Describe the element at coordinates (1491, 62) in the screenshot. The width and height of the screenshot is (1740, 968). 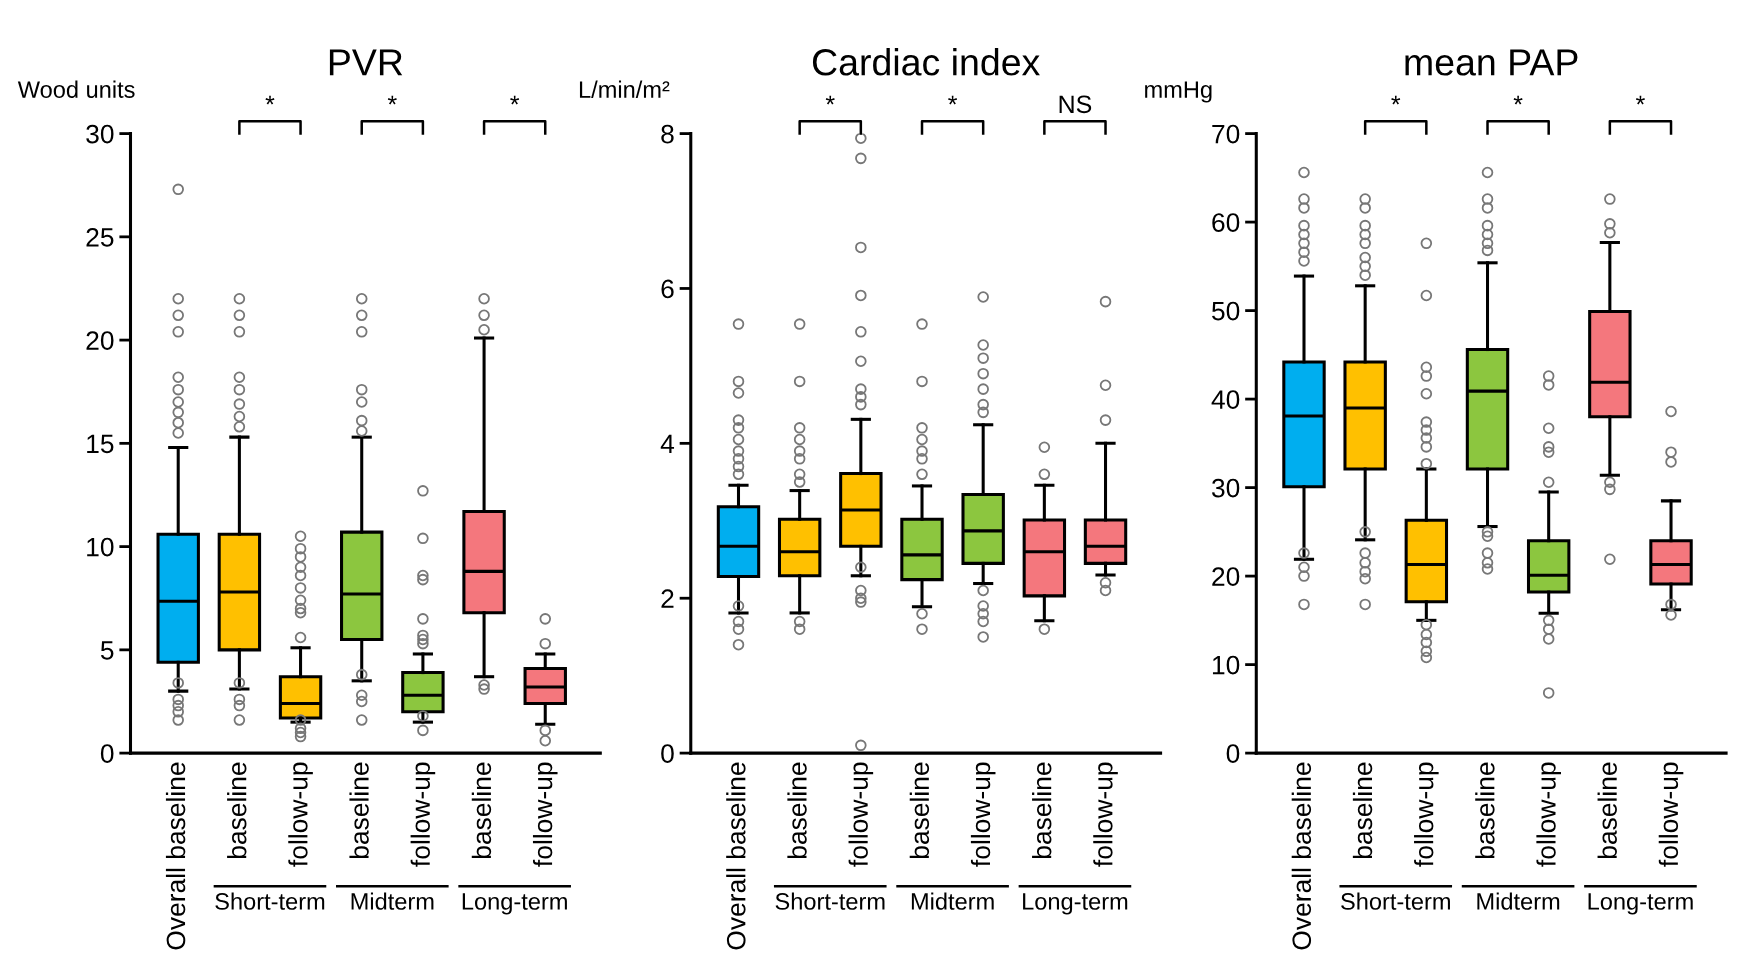
I see `chart-title: mean PAP` at that location.